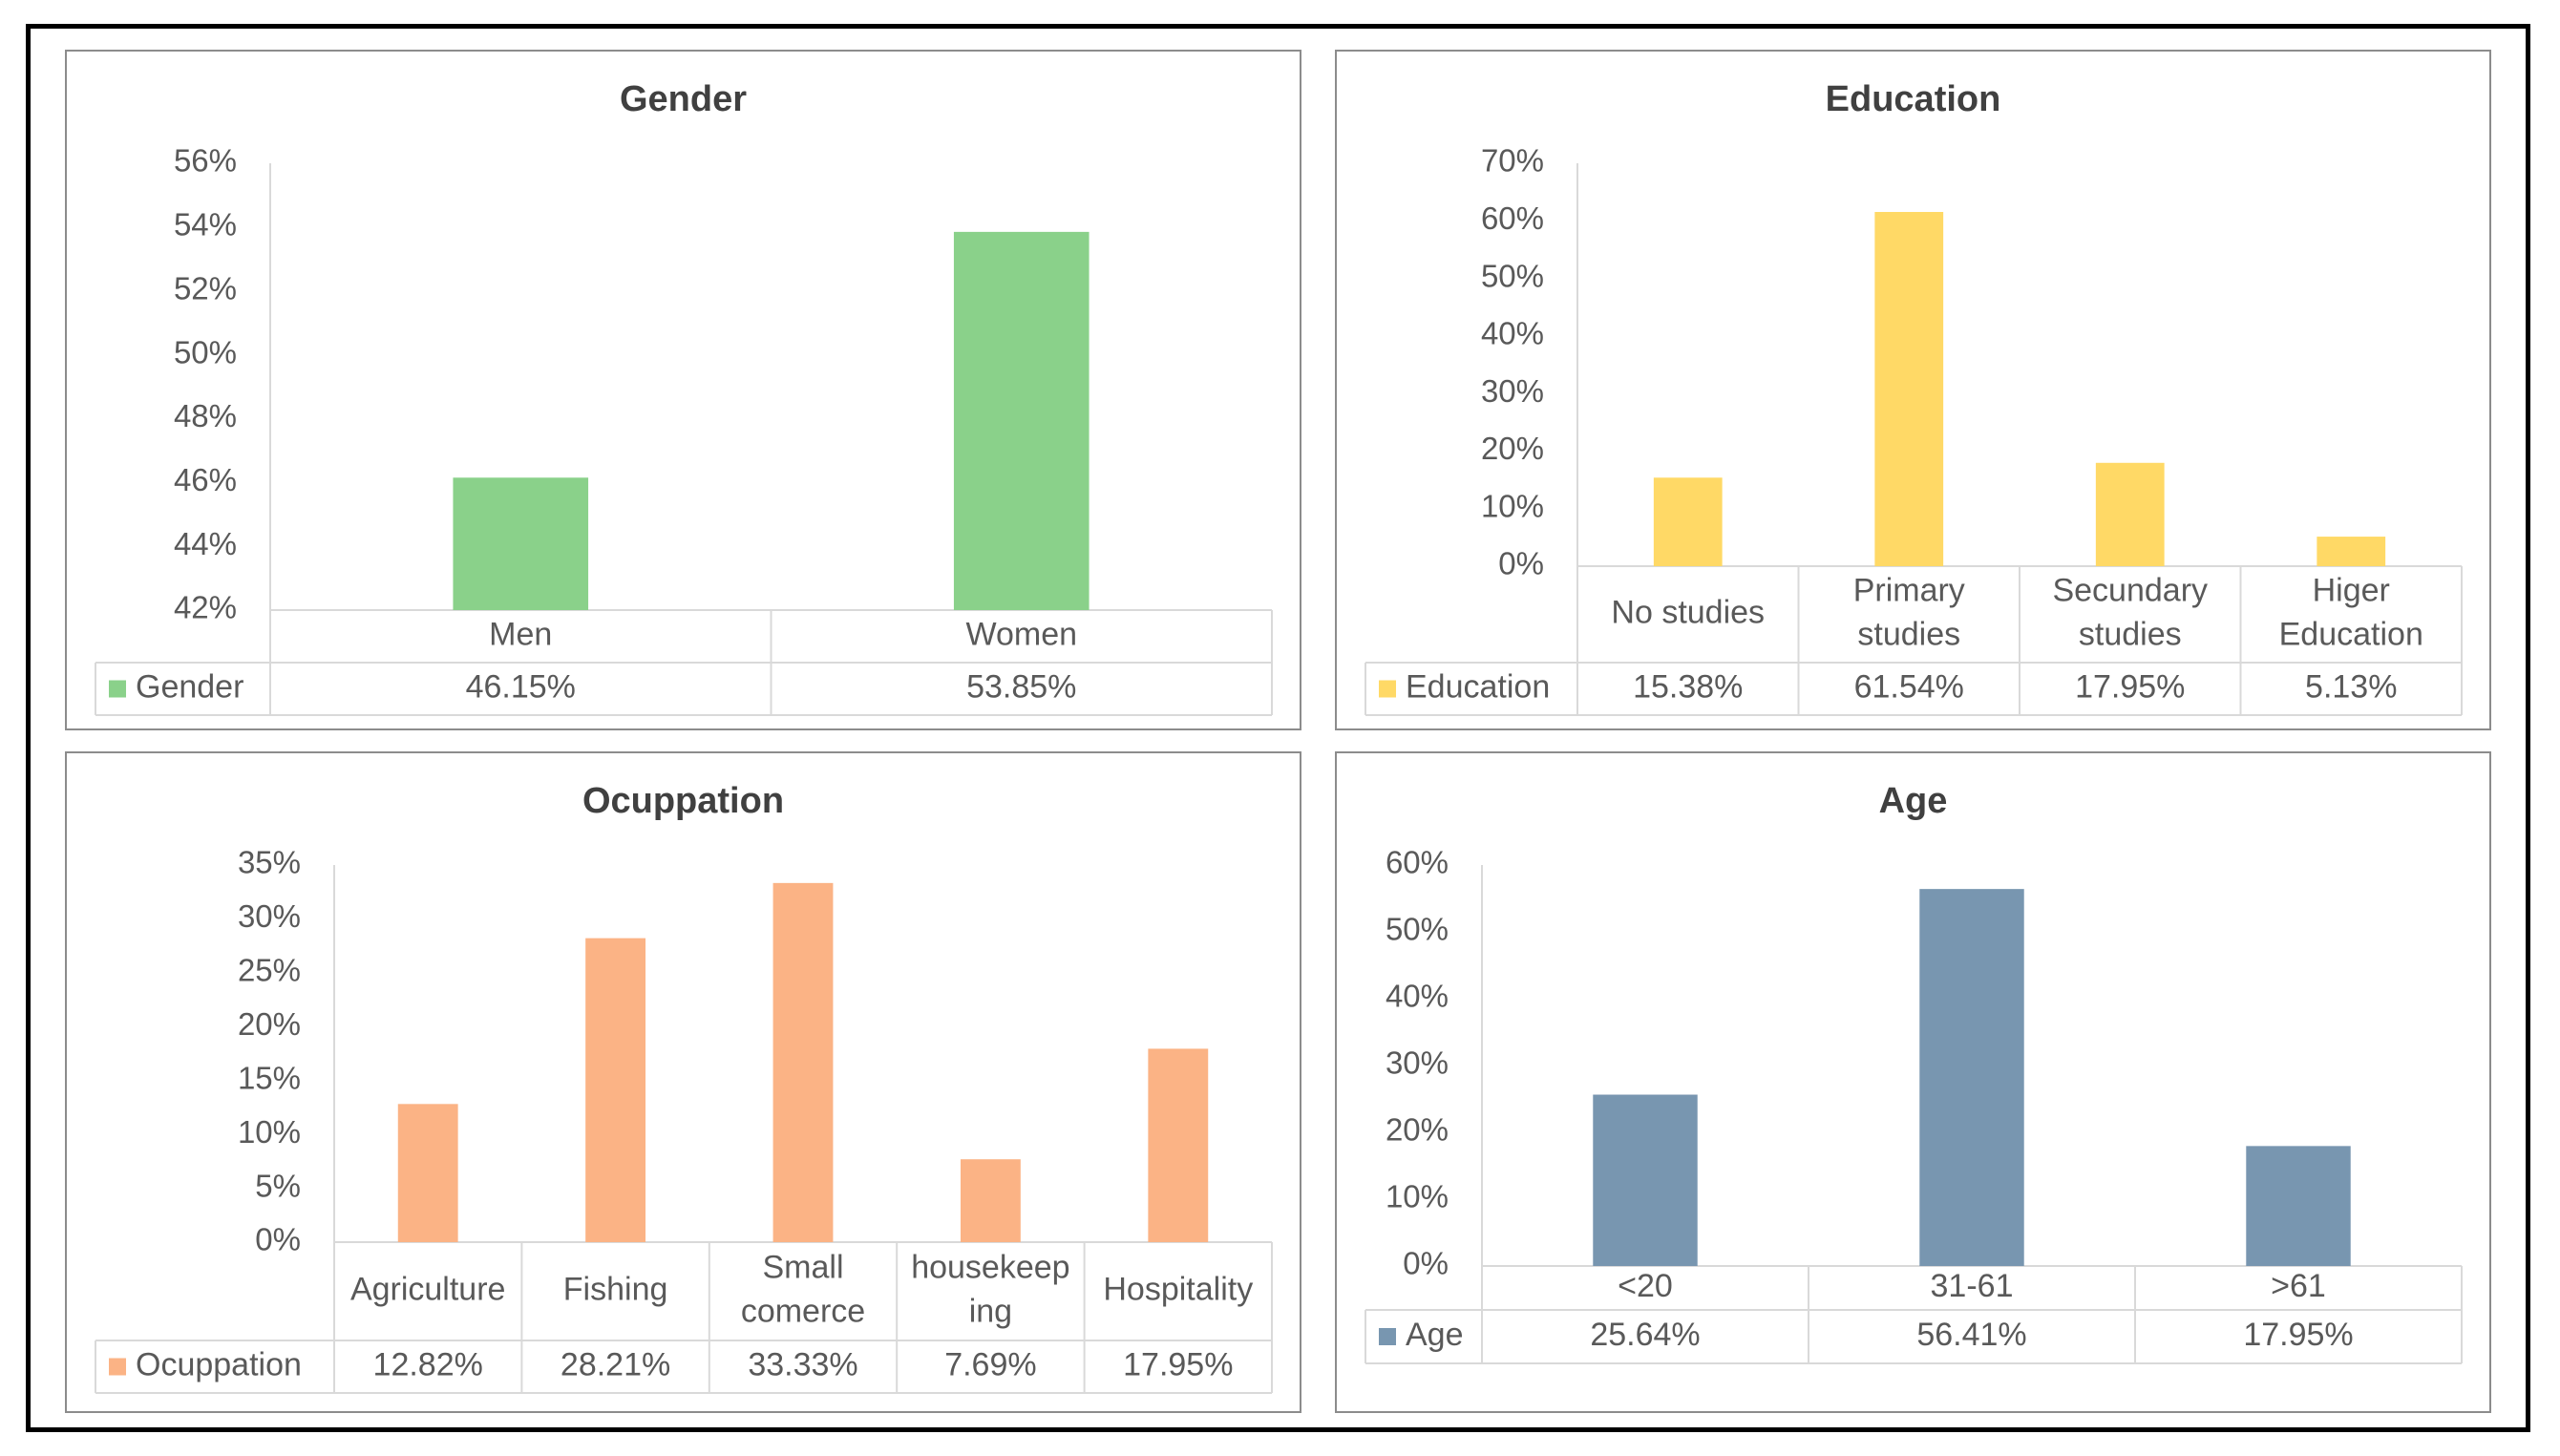  What do you see at coordinates (205, 161) in the screenshot?
I see `gender-y-tick-label: 56%` at bounding box center [205, 161].